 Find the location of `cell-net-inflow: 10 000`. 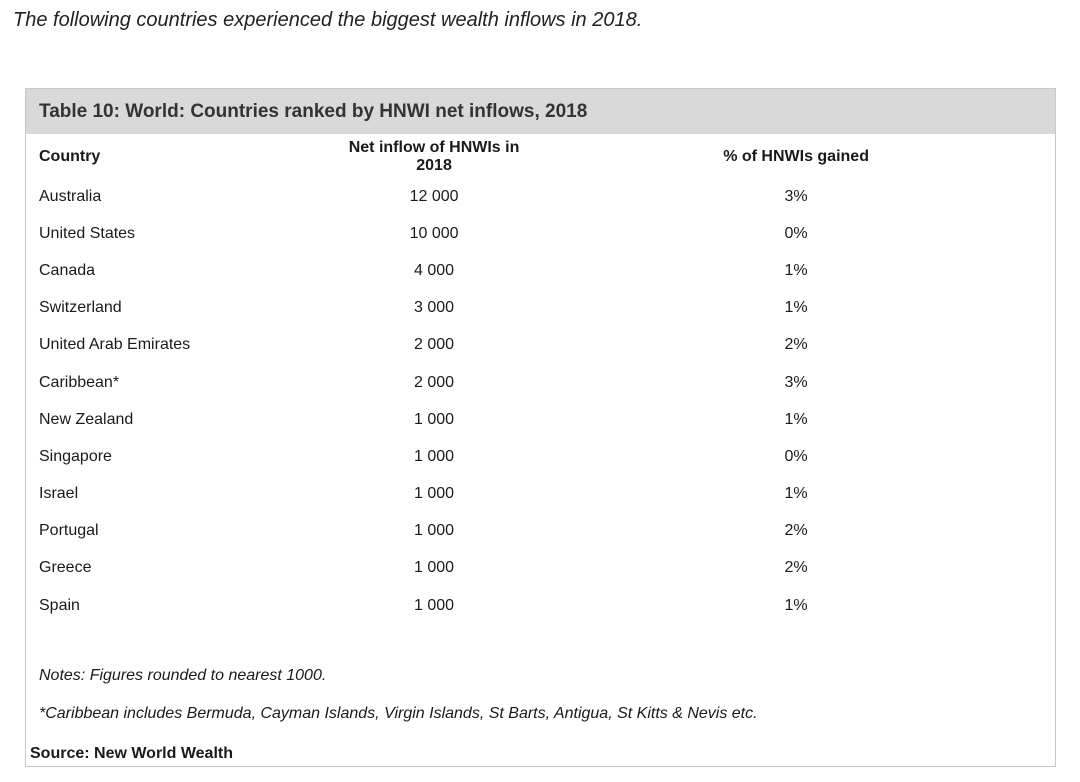

cell-net-inflow: 10 000 is located at coordinates (434, 233).